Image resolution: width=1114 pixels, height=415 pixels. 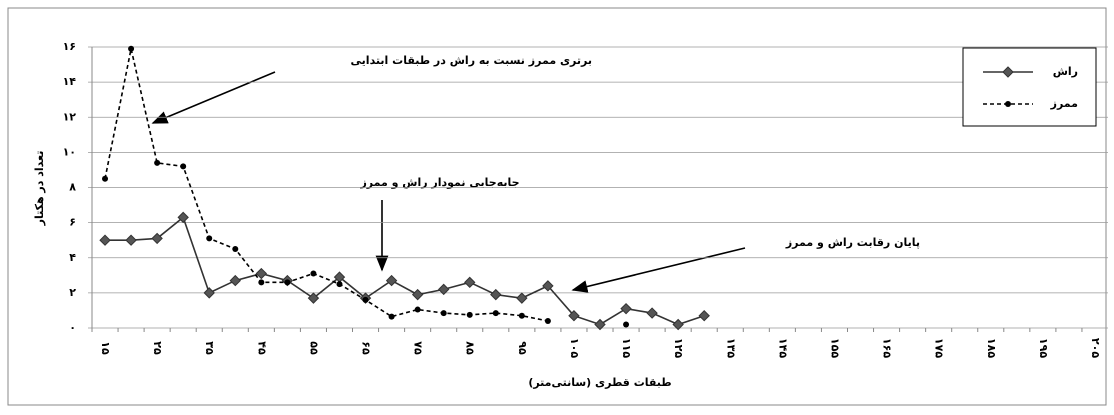 What do you see at coordinates (439, 182) in the screenshot?
I see `annotation: جابه‌جایی نمودار راش و ممرز` at bounding box center [439, 182].